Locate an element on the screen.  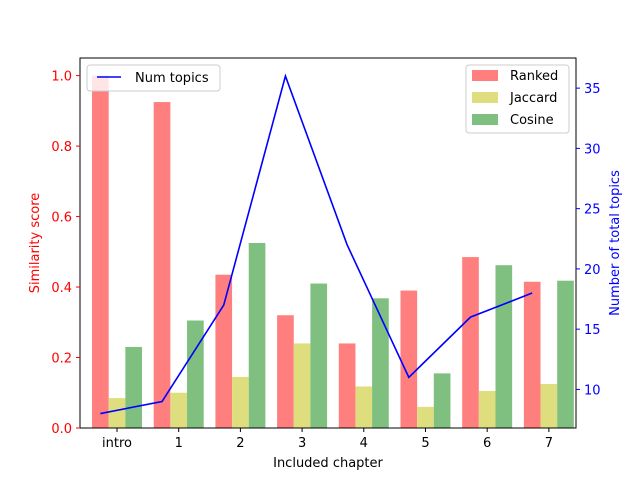
x-axis-label: Included chapter is located at coordinates (328, 463).